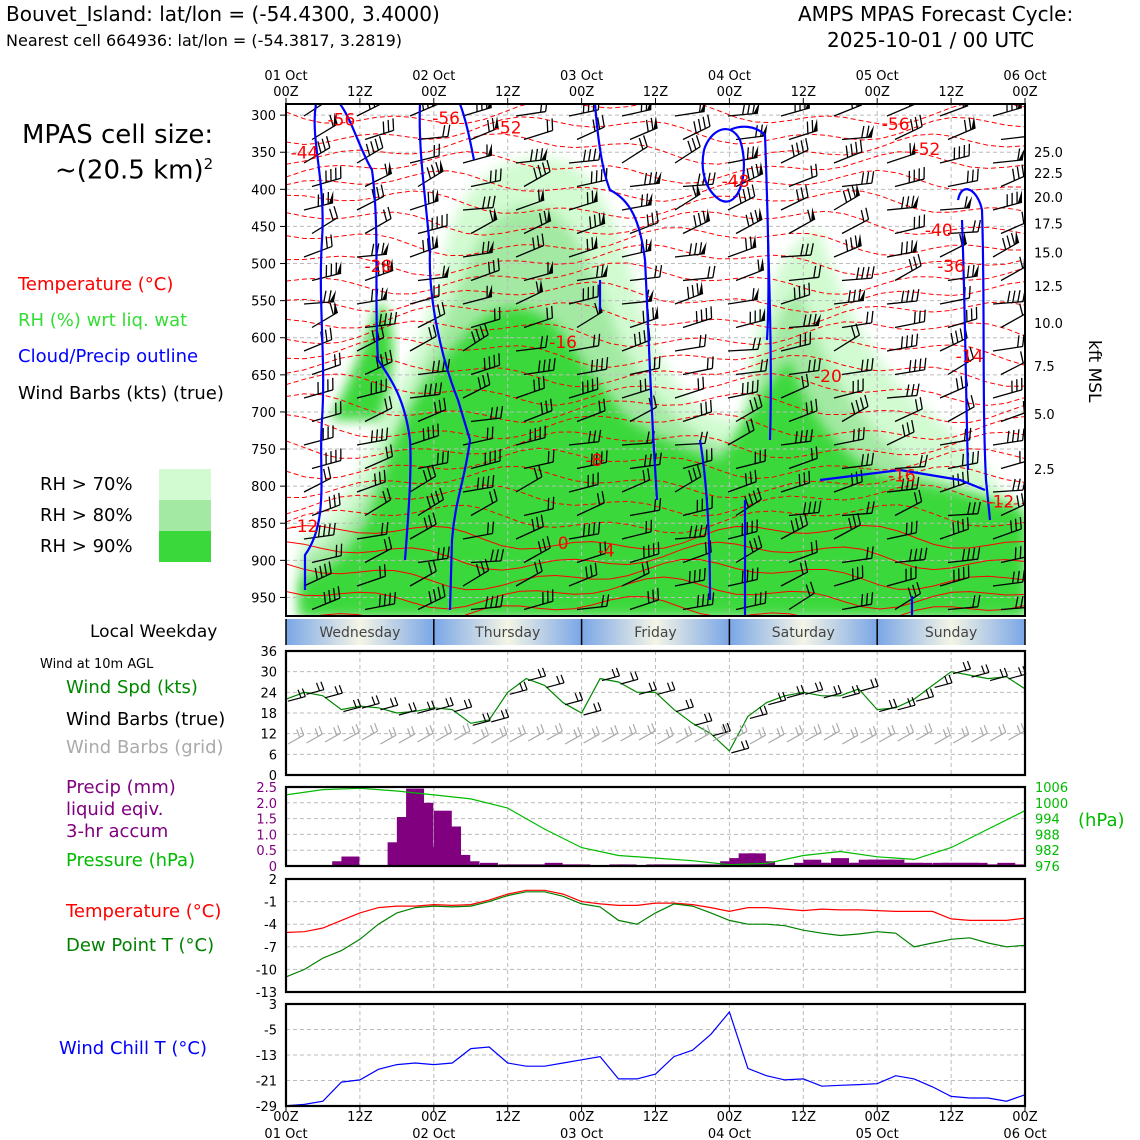  I want to click on cell-size-value: ~(20.5 km)2, so click(134, 170).